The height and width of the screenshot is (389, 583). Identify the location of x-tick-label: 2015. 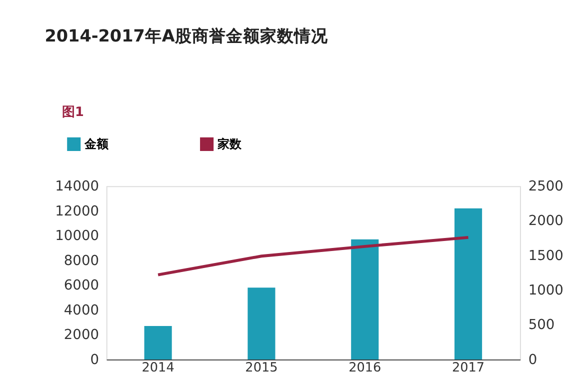
(261, 368).